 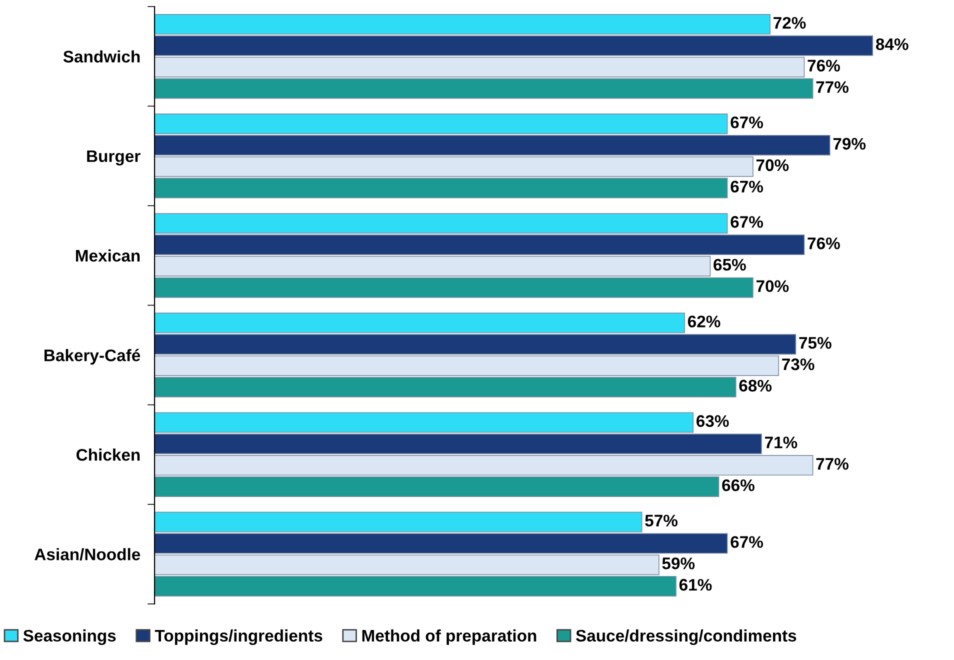 I want to click on data-label: 71%, so click(x=781, y=442).